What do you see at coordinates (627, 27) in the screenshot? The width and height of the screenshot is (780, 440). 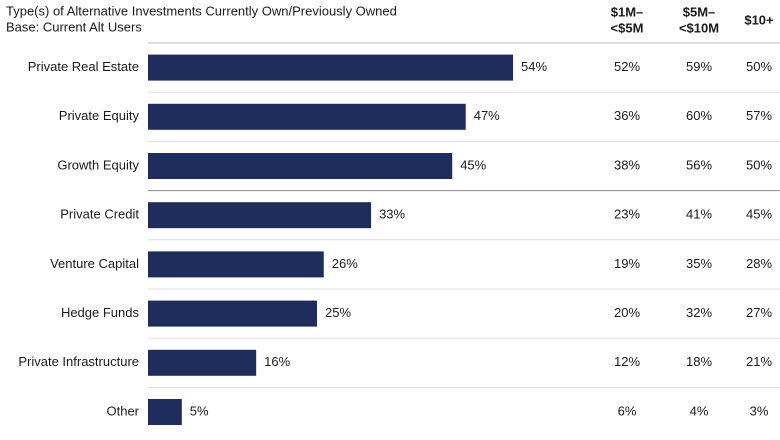 I see `column-header: <$5M` at bounding box center [627, 27].